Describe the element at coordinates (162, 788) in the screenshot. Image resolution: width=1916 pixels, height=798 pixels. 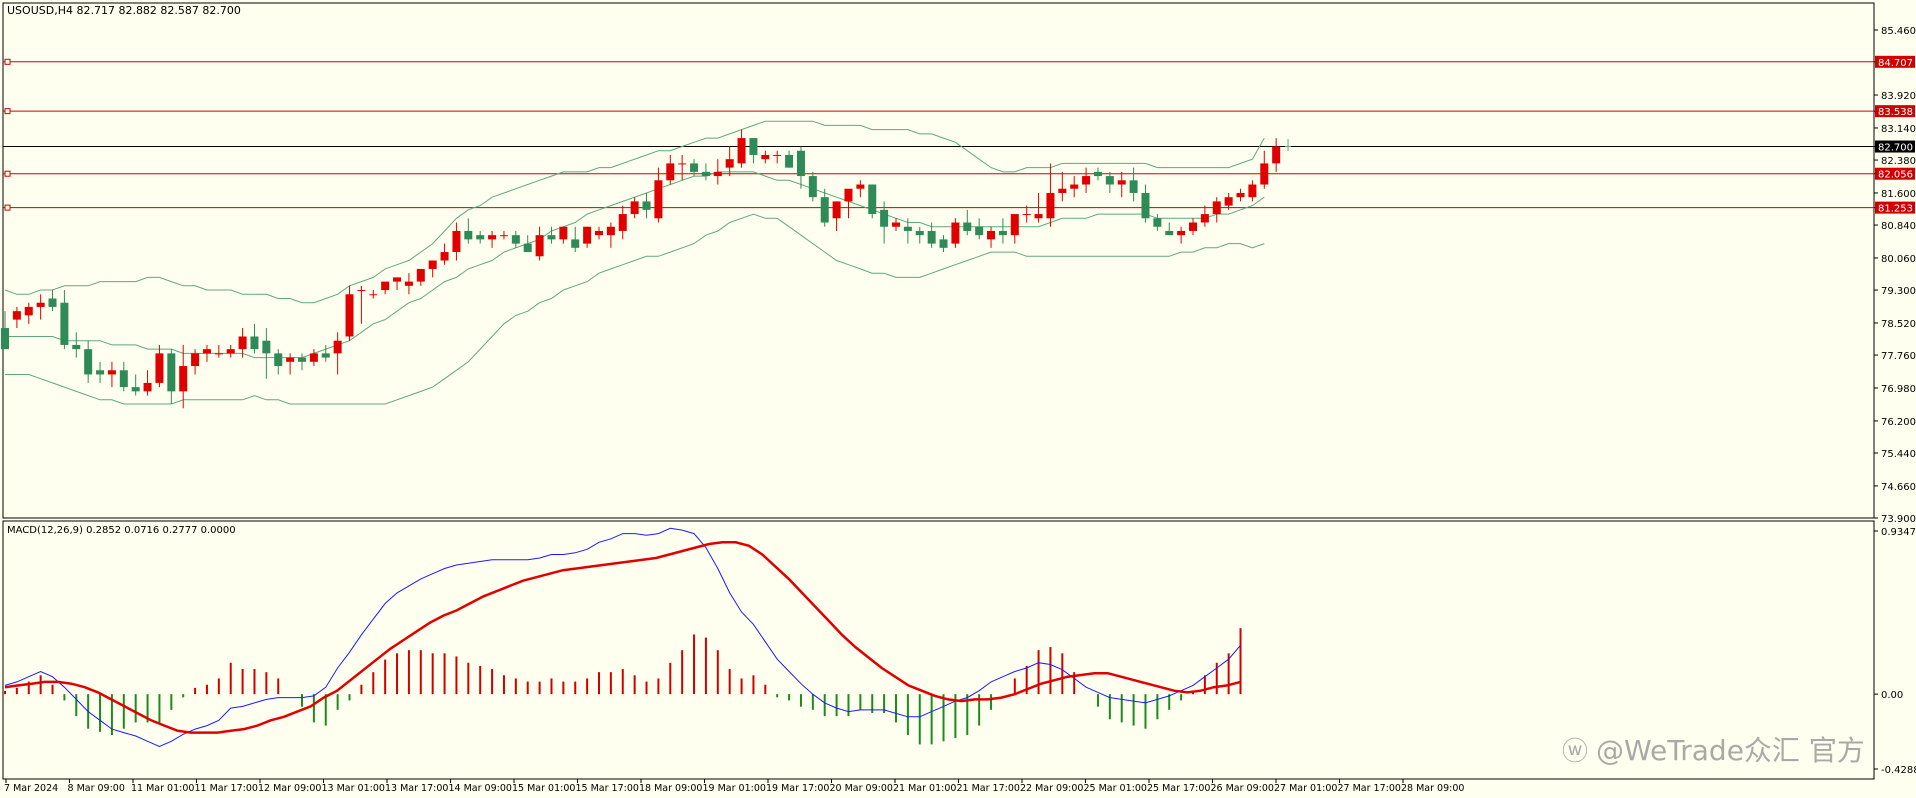
I see `time-tick-label: 11 Mar 01:00` at that location.